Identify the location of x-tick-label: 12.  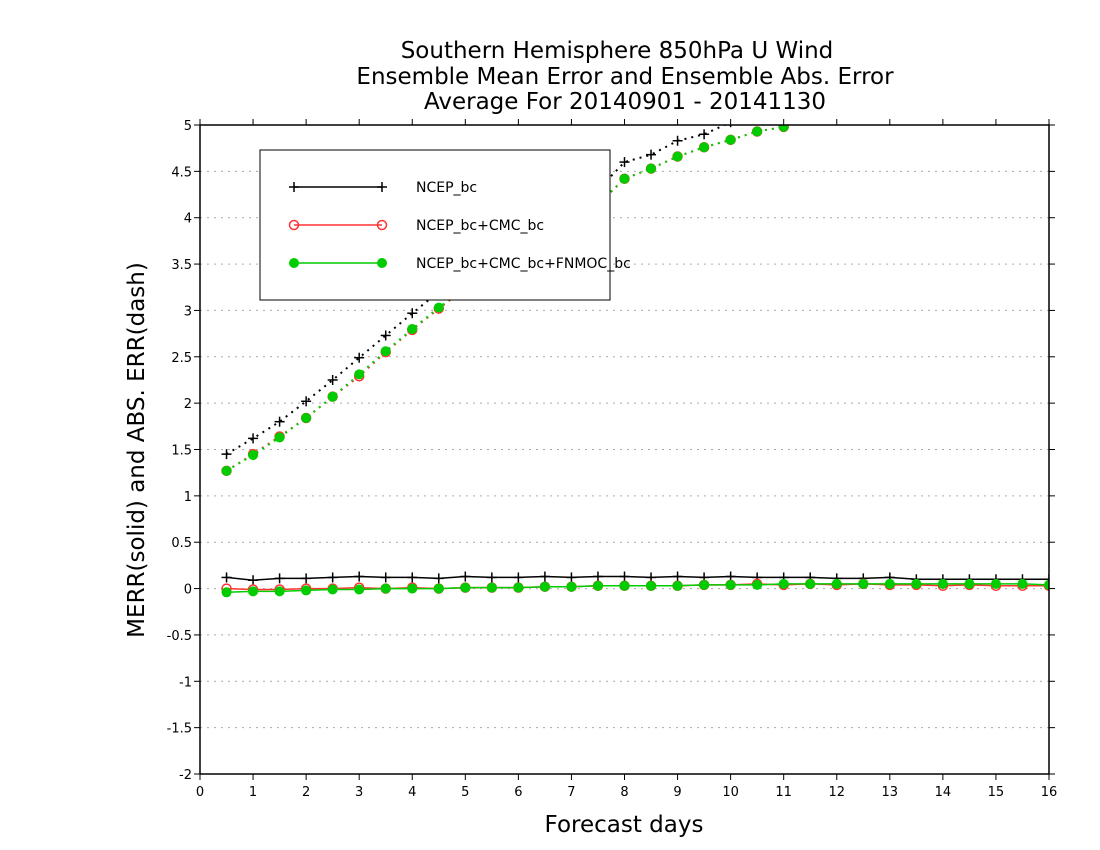
(836, 792).